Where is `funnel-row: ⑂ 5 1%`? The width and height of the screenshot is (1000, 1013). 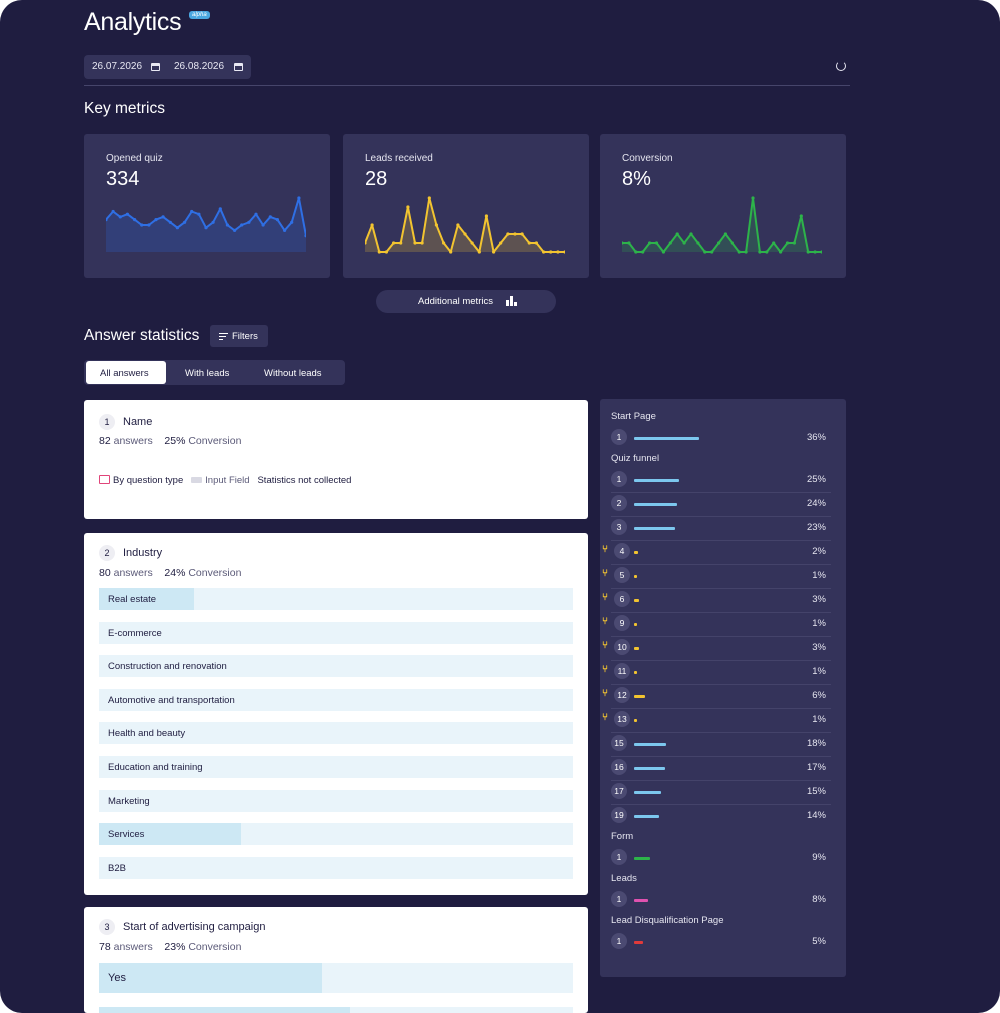
funnel-row: ⑂ 5 1% is located at coordinates (716, 576).